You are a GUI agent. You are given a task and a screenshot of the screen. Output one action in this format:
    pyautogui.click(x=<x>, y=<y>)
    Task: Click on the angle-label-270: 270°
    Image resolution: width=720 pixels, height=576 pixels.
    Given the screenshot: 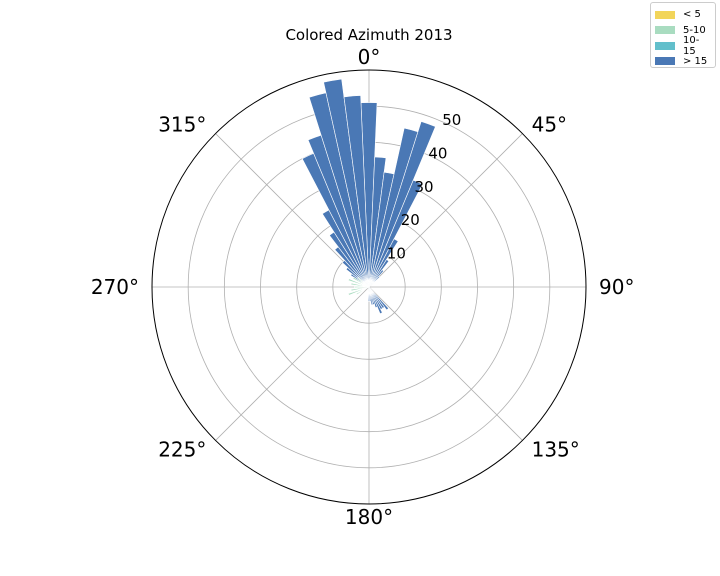 What is the action you would take?
    pyautogui.click(x=115, y=287)
    